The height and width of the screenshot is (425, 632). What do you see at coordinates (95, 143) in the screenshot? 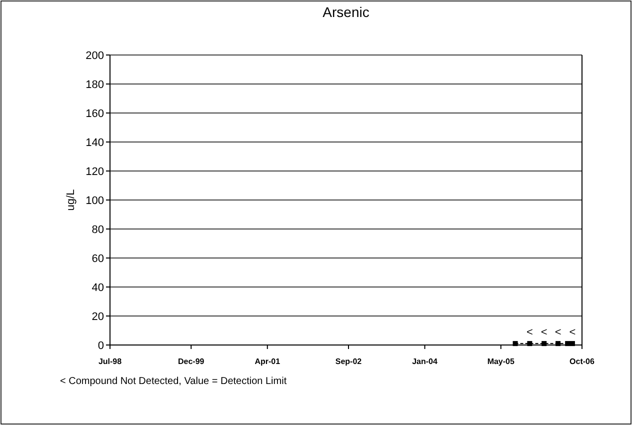
I see `y-tick-label: 140` at bounding box center [95, 143].